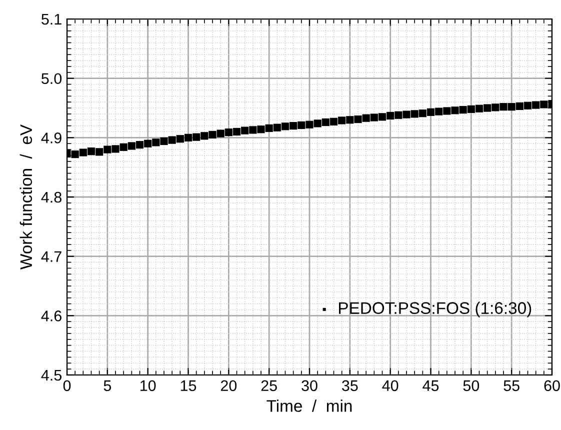 The image size is (561, 430). Describe the element at coordinates (52, 19) in the screenshot. I see `y-tick-label: 5.1` at that location.